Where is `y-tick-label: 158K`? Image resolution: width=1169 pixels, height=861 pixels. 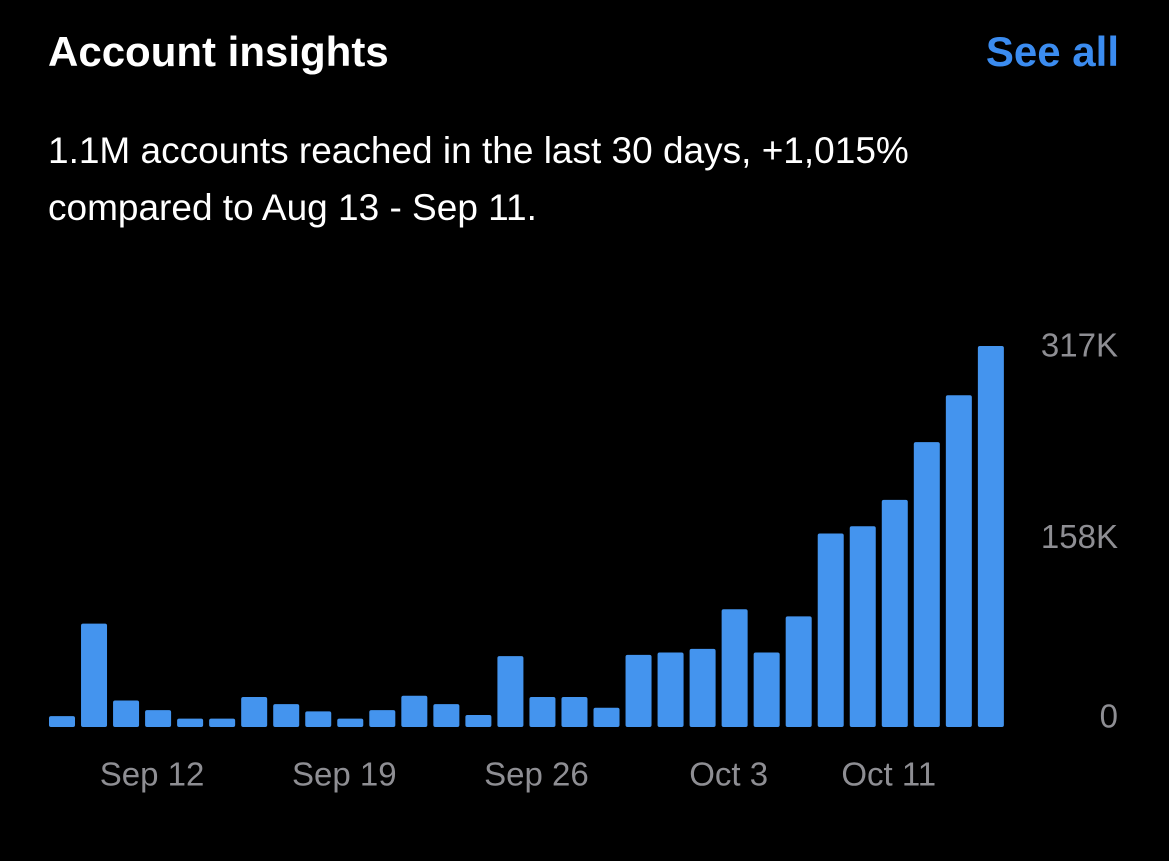
y-tick-label: 158K is located at coordinates (1079, 536).